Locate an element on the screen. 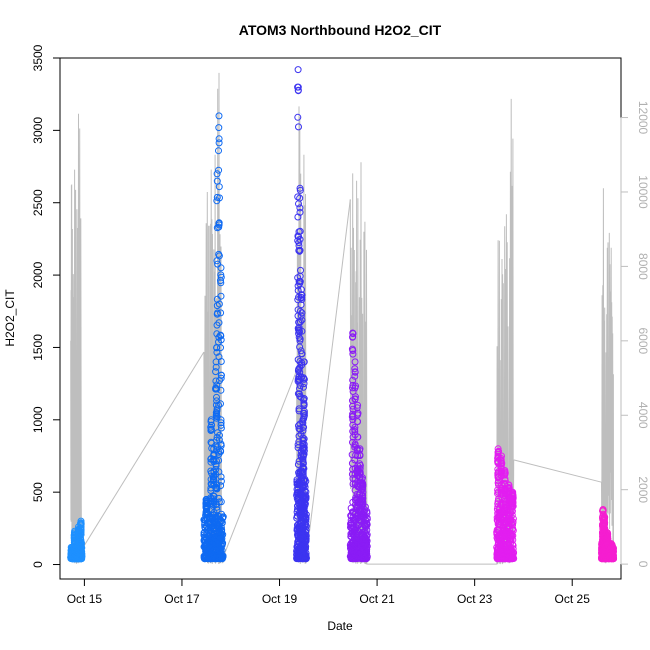 Image resolution: width=650 pixels, height=650 pixels. x-tick-label: Oct 23 is located at coordinates (475, 599).